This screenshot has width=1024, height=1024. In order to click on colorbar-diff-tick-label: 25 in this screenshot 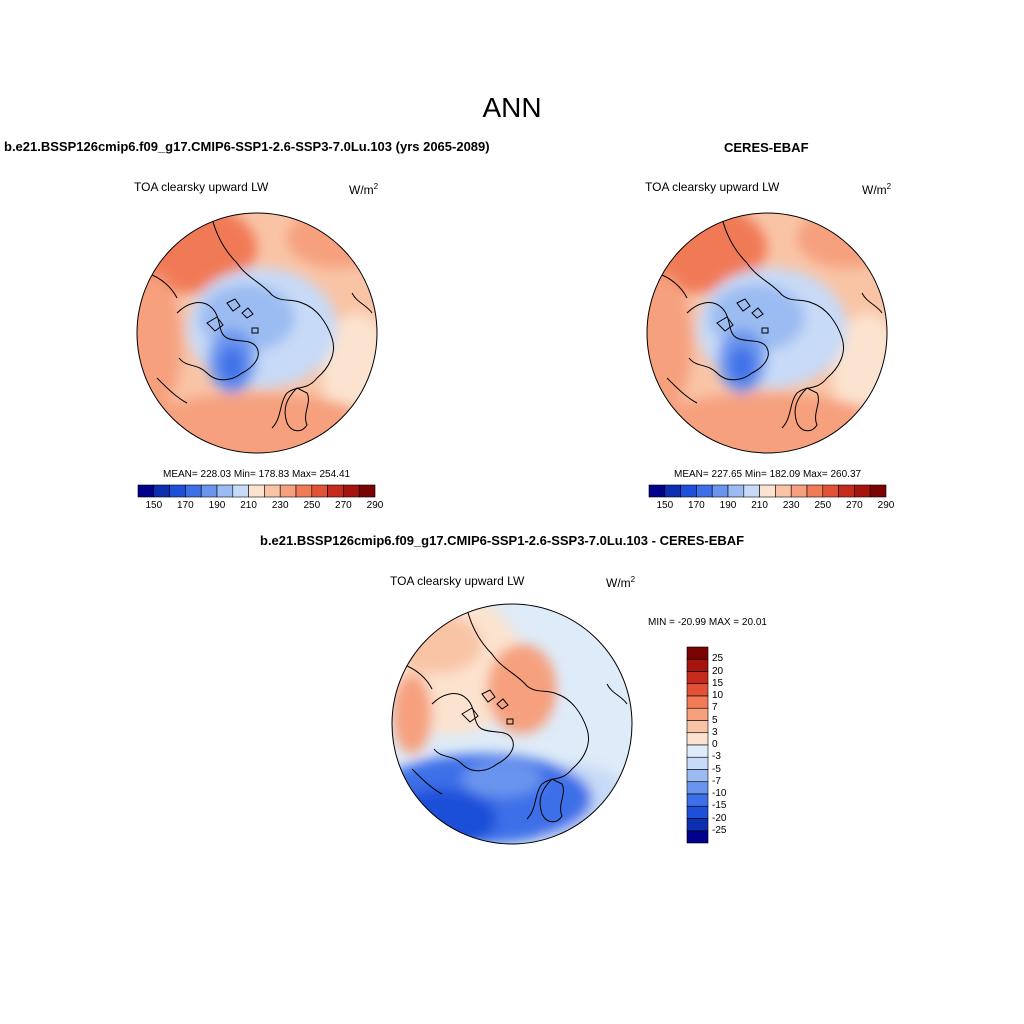, I will do `click(718, 659)`.